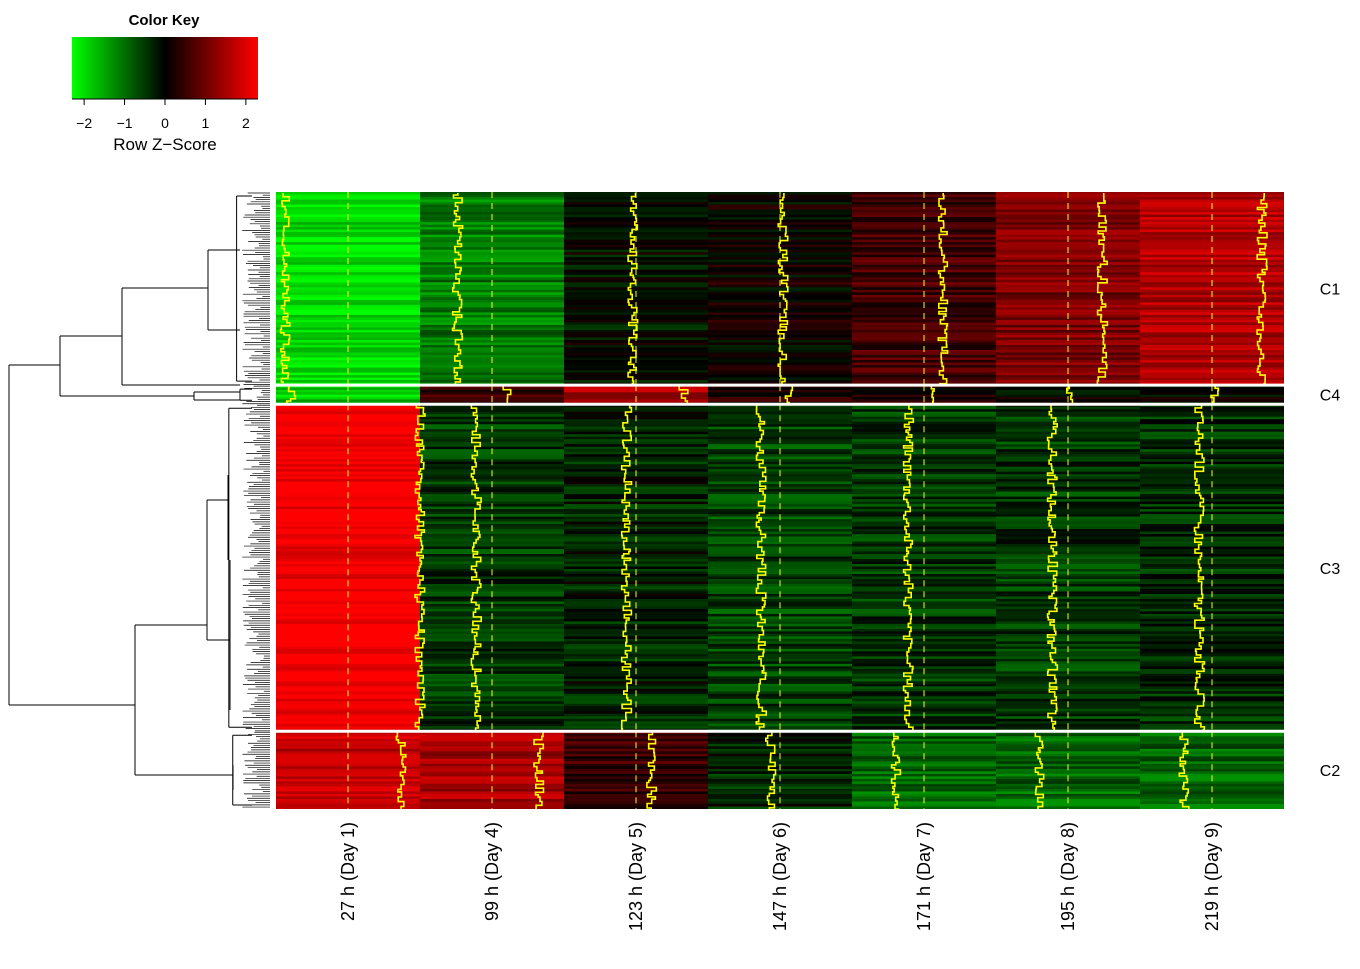 Image resolution: width=1360 pixels, height=969 pixels. Describe the element at coordinates (924, 876) in the screenshot. I see `column-label: 171 h (Day 7)` at that location.